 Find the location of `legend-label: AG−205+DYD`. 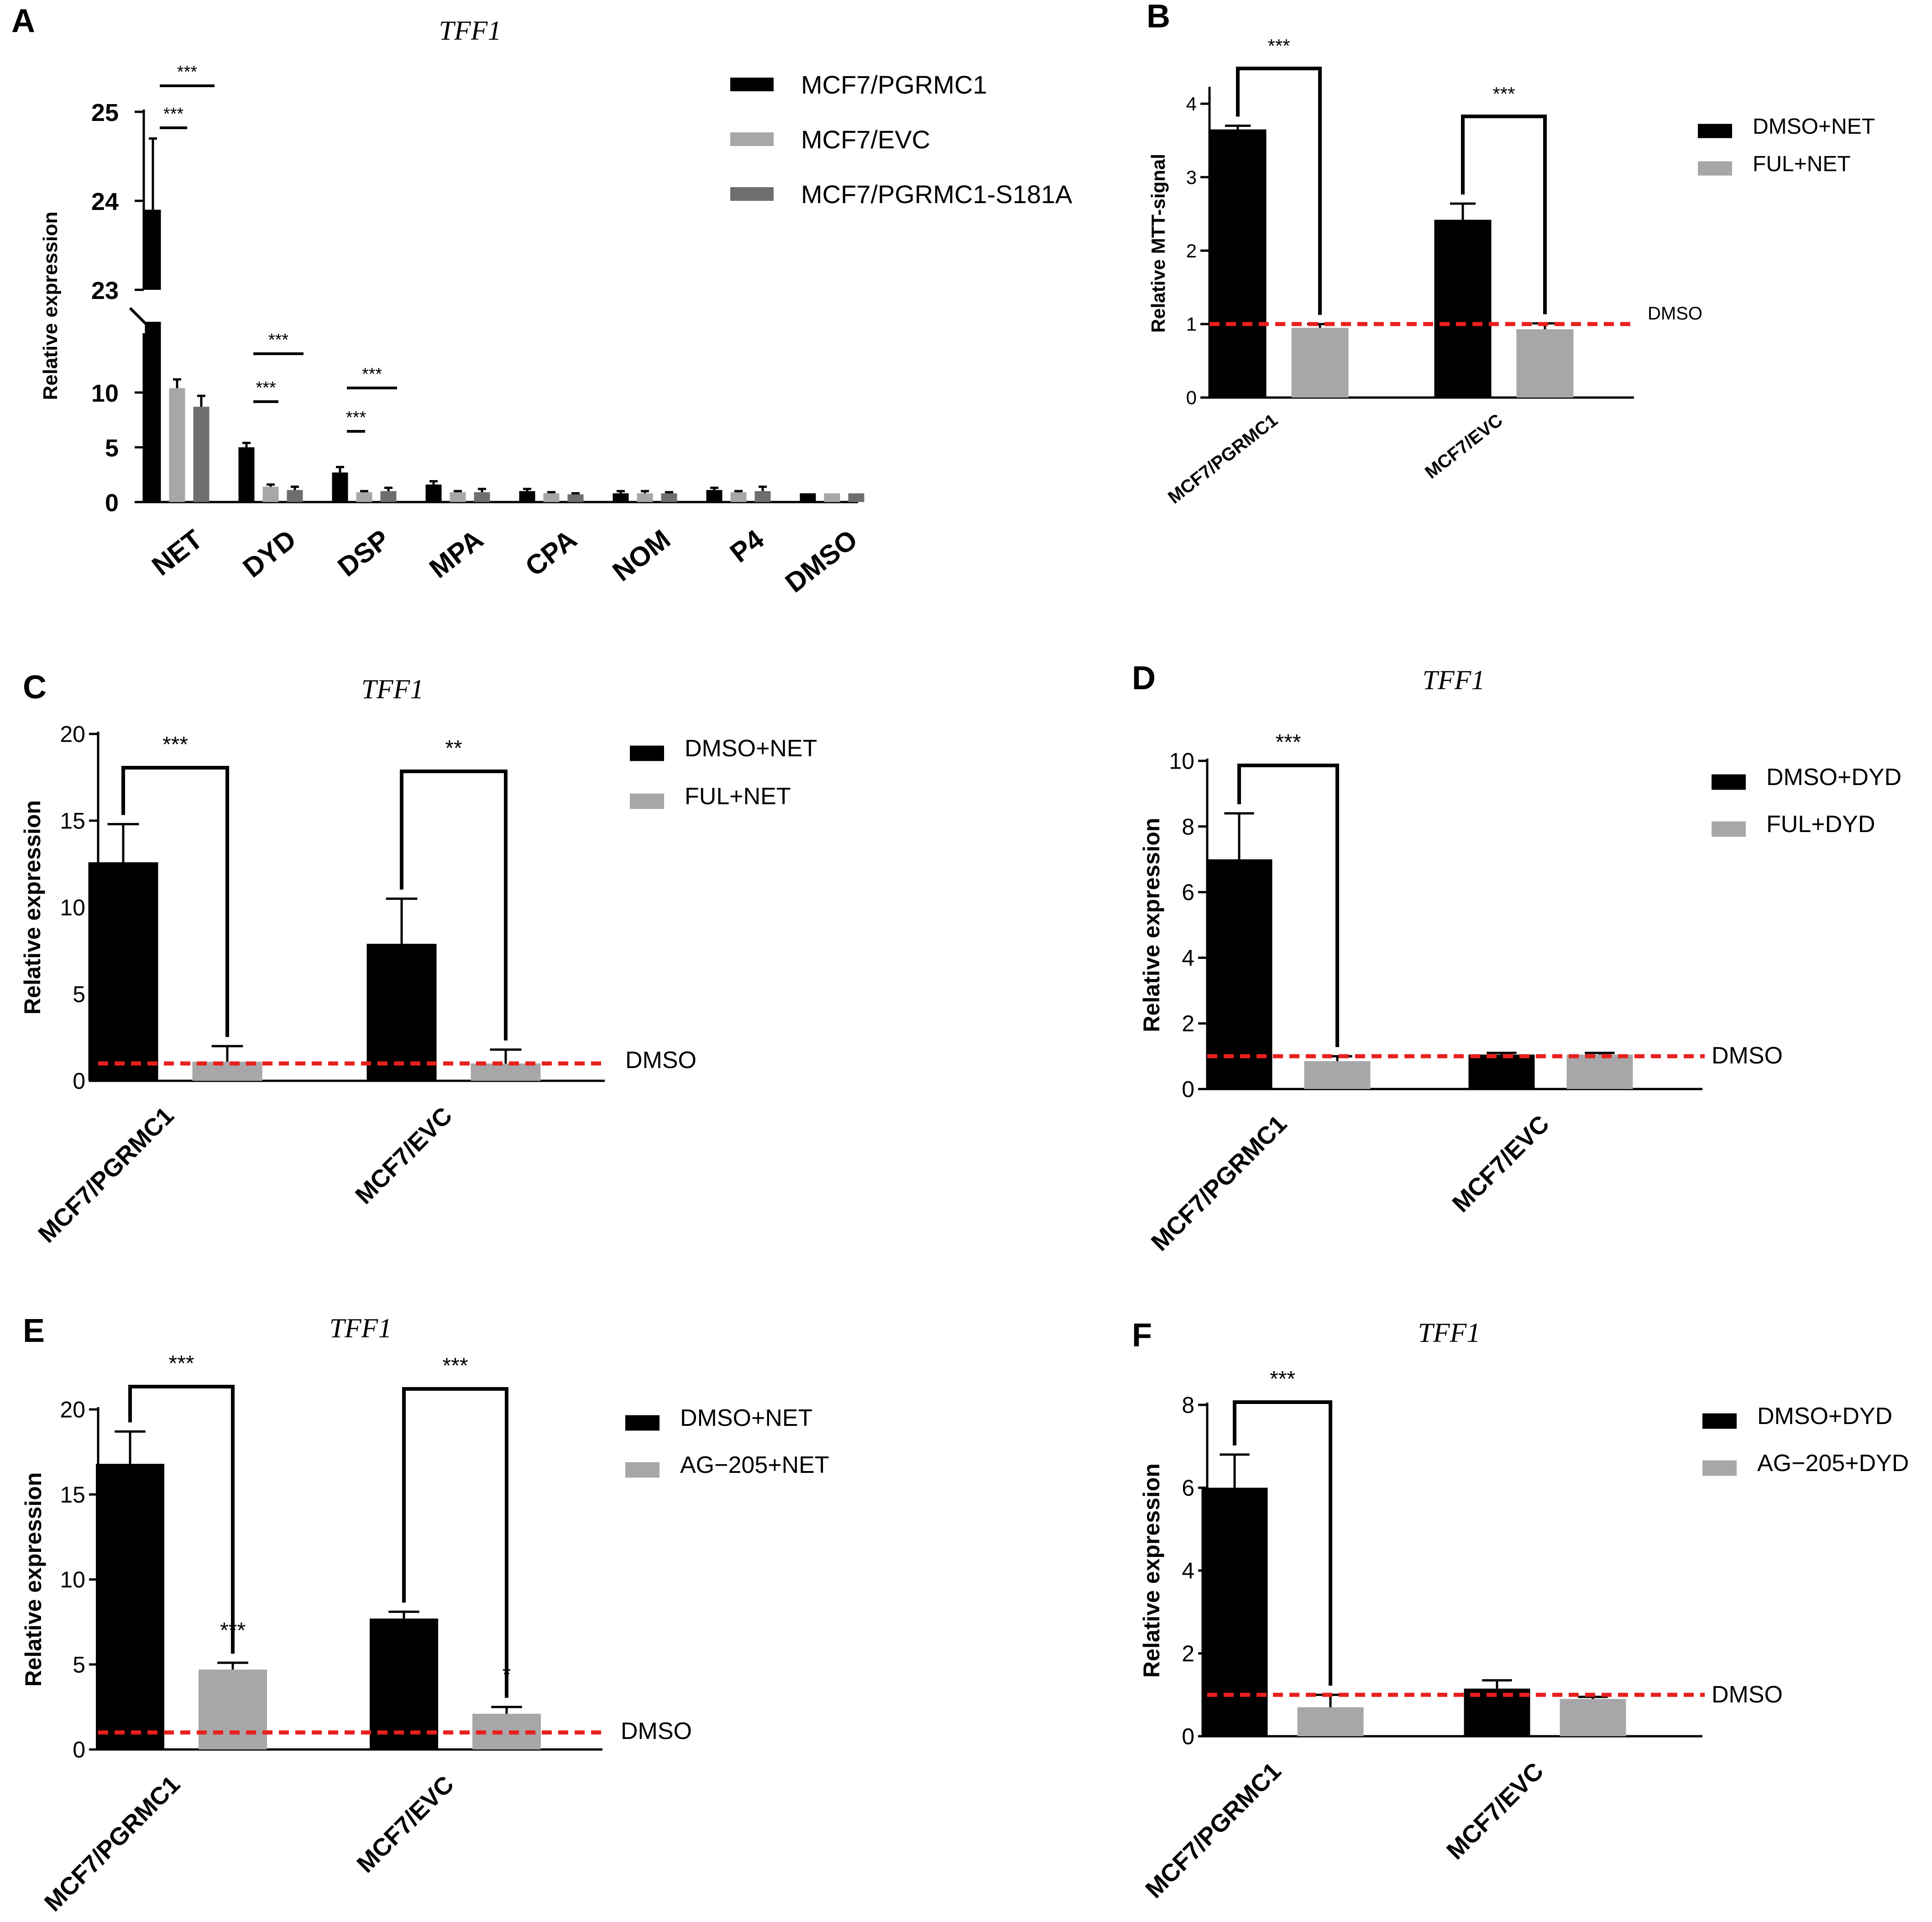

legend-label: AG−205+DYD is located at coordinates (1833, 1463).